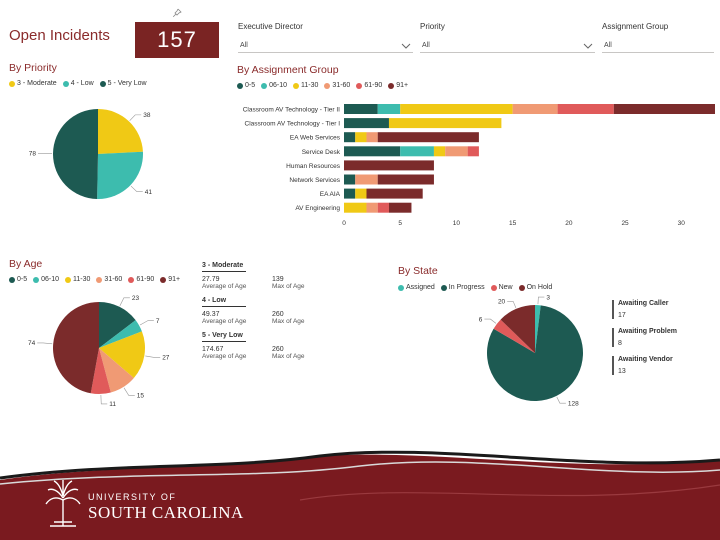 Image resolution: width=720 pixels, height=540 pixels. I want to click on state-legend: Assigned In Progress New On Hold, so click(475, 287).